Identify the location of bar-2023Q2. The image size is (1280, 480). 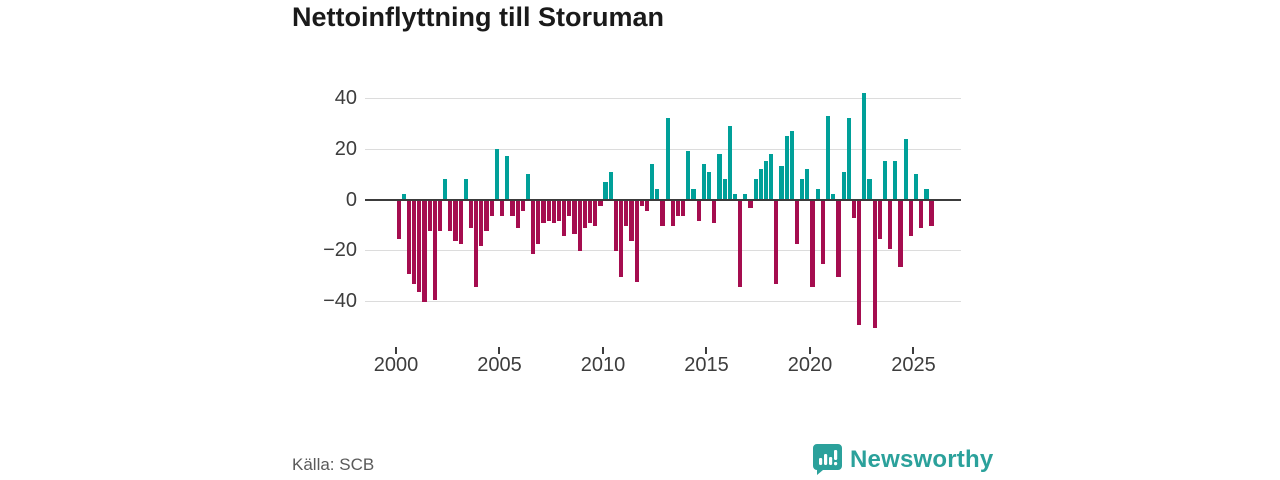
(879, 219).